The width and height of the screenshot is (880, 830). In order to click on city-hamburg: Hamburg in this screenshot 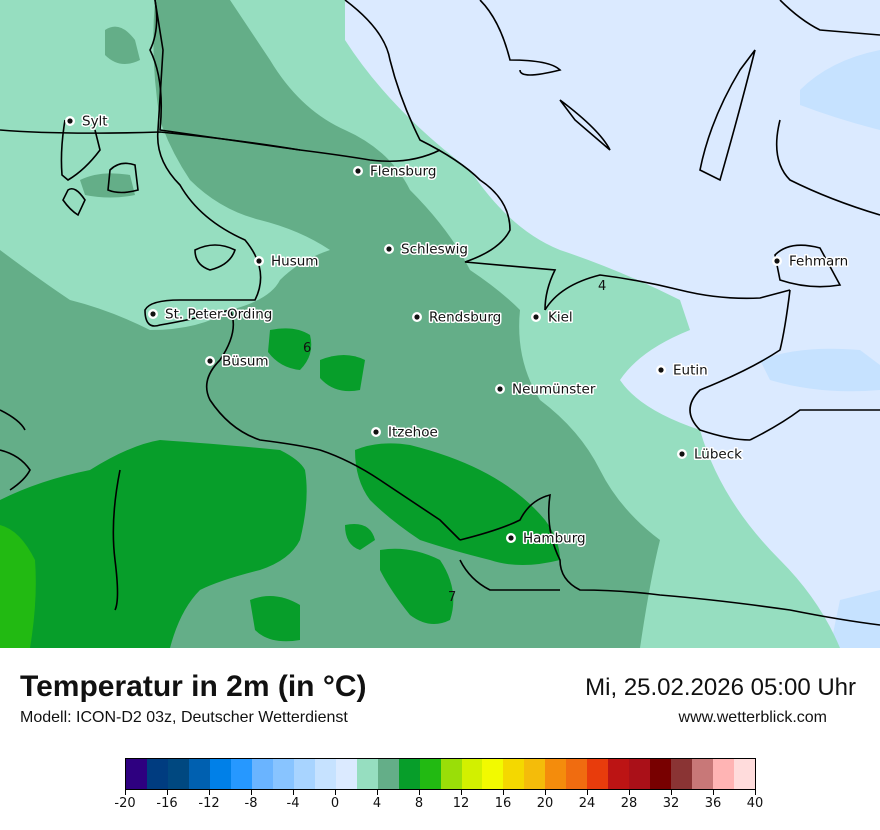, I will do `click(546, 538)`.